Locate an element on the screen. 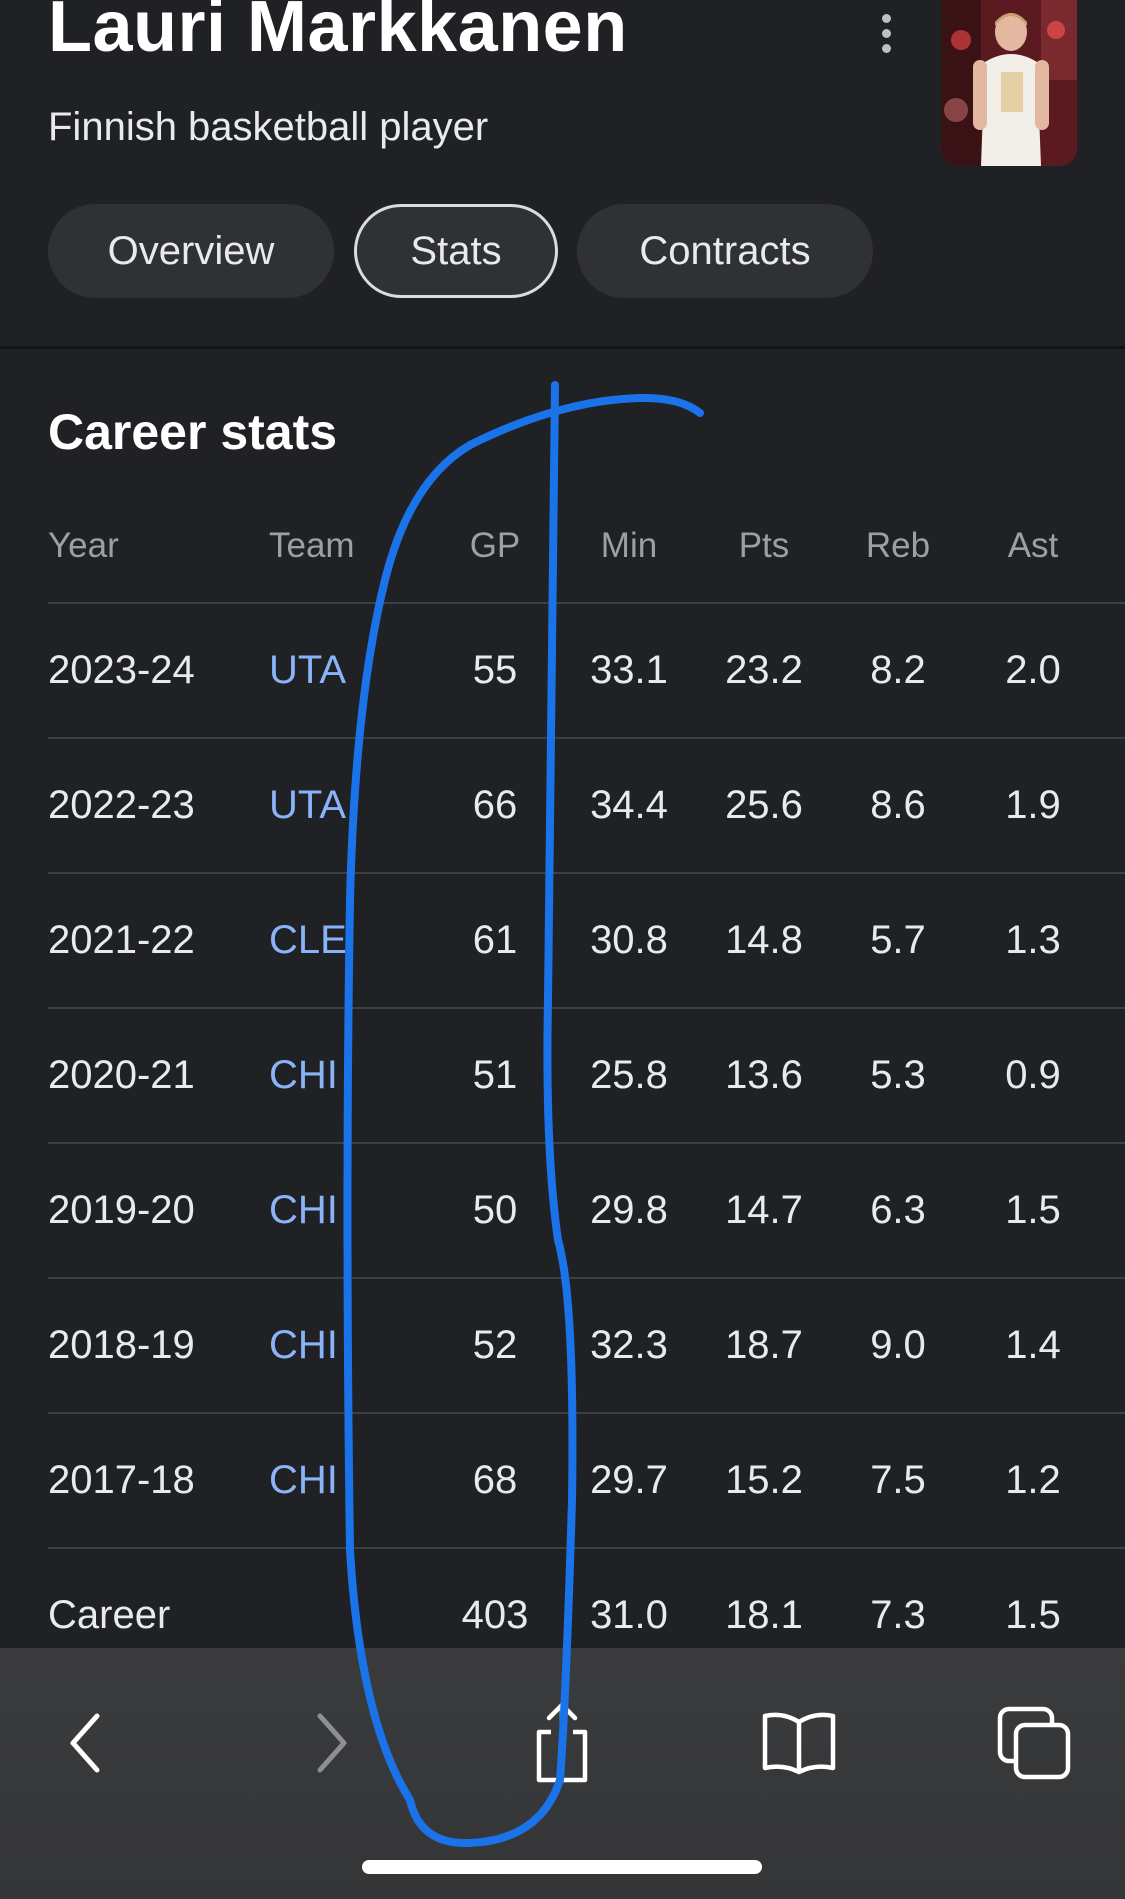  season-year: 2018-19 is located at coordinates (121, 1345).